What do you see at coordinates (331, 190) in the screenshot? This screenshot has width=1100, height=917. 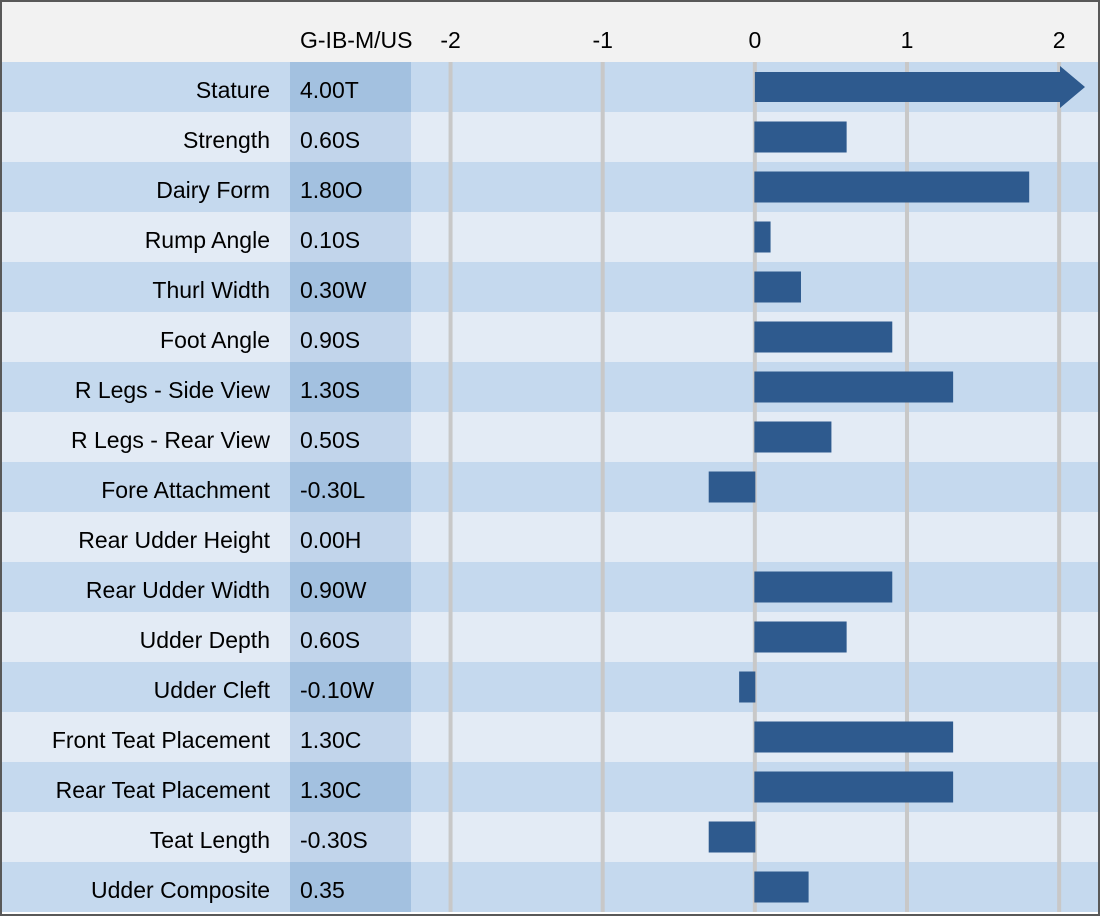 I see `value-label: 1.80O` at bounding box center [331, 190].